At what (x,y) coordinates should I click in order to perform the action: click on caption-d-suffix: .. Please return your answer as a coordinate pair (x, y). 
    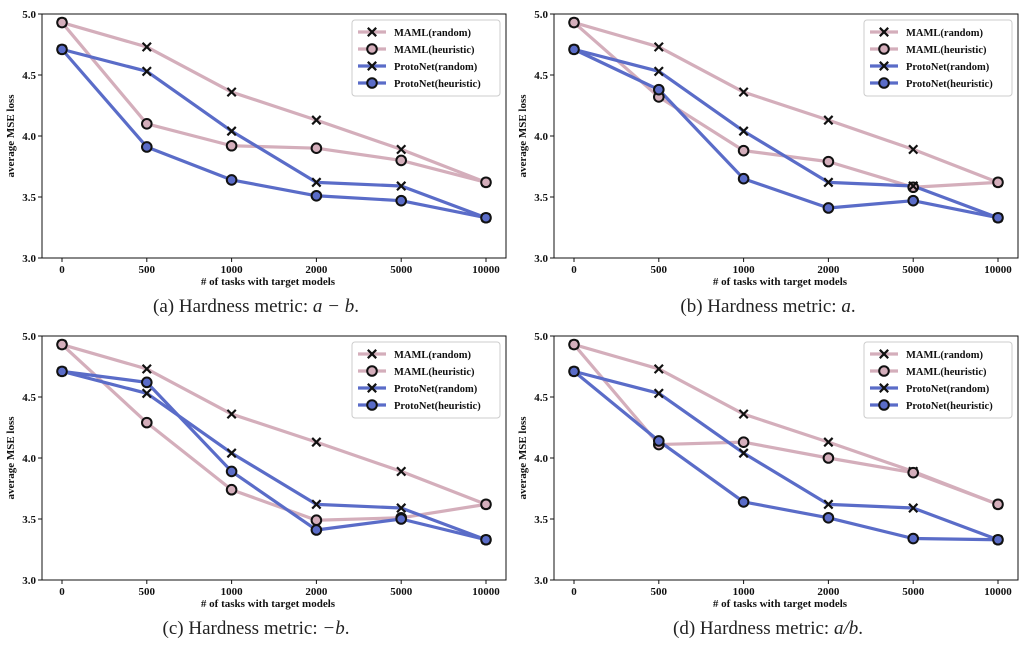
    Looking at the image, I should click on (860, 628).